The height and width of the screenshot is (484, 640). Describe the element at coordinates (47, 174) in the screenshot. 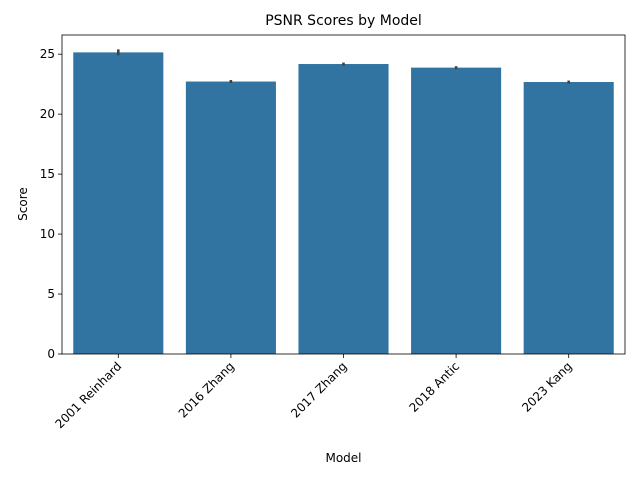

I see `y-tick-label: 15` at that location.